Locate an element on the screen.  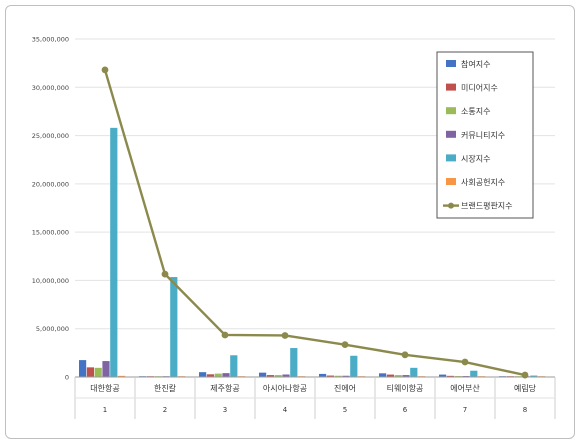
y-tick-label: 10,000,000 is located at coordinates (50, 281).